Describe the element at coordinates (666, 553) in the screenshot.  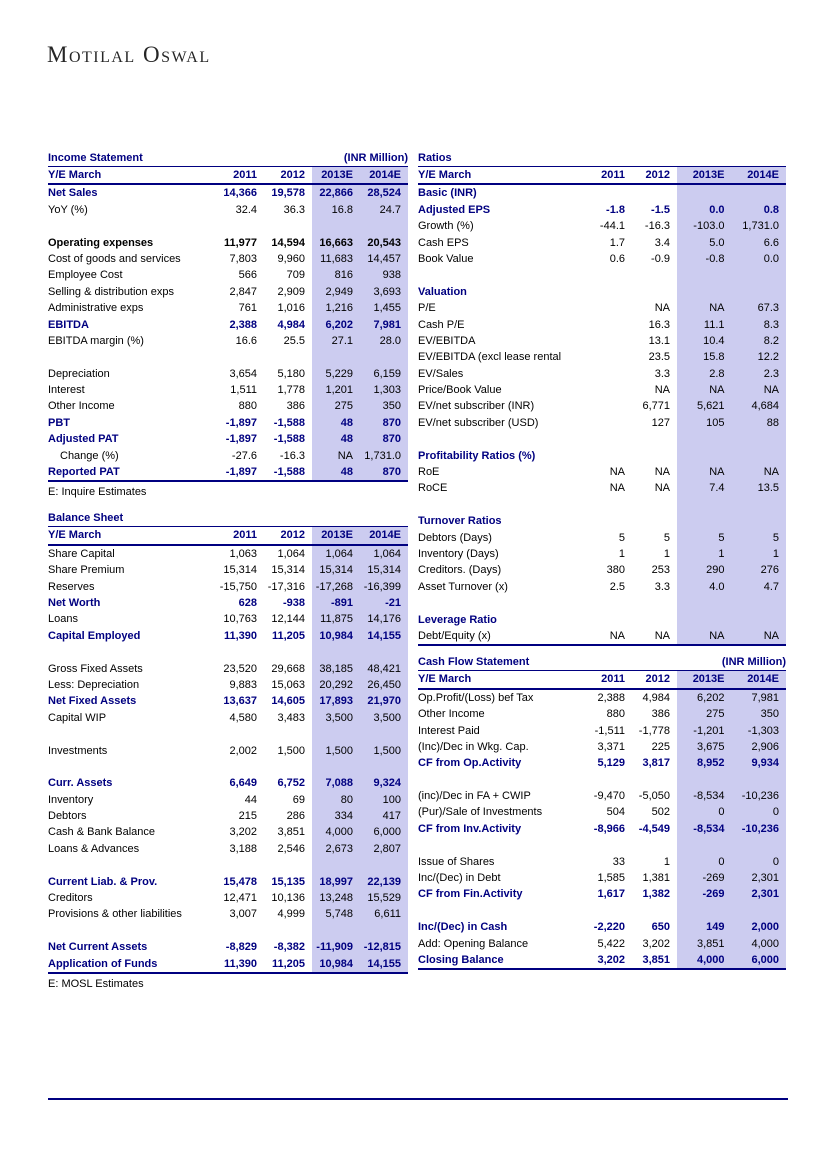
I see `cell-2012: 1` at that location.